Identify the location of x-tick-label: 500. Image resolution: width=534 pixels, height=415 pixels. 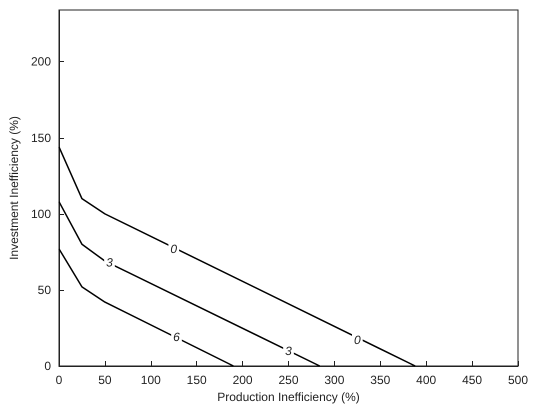
(518, 380).